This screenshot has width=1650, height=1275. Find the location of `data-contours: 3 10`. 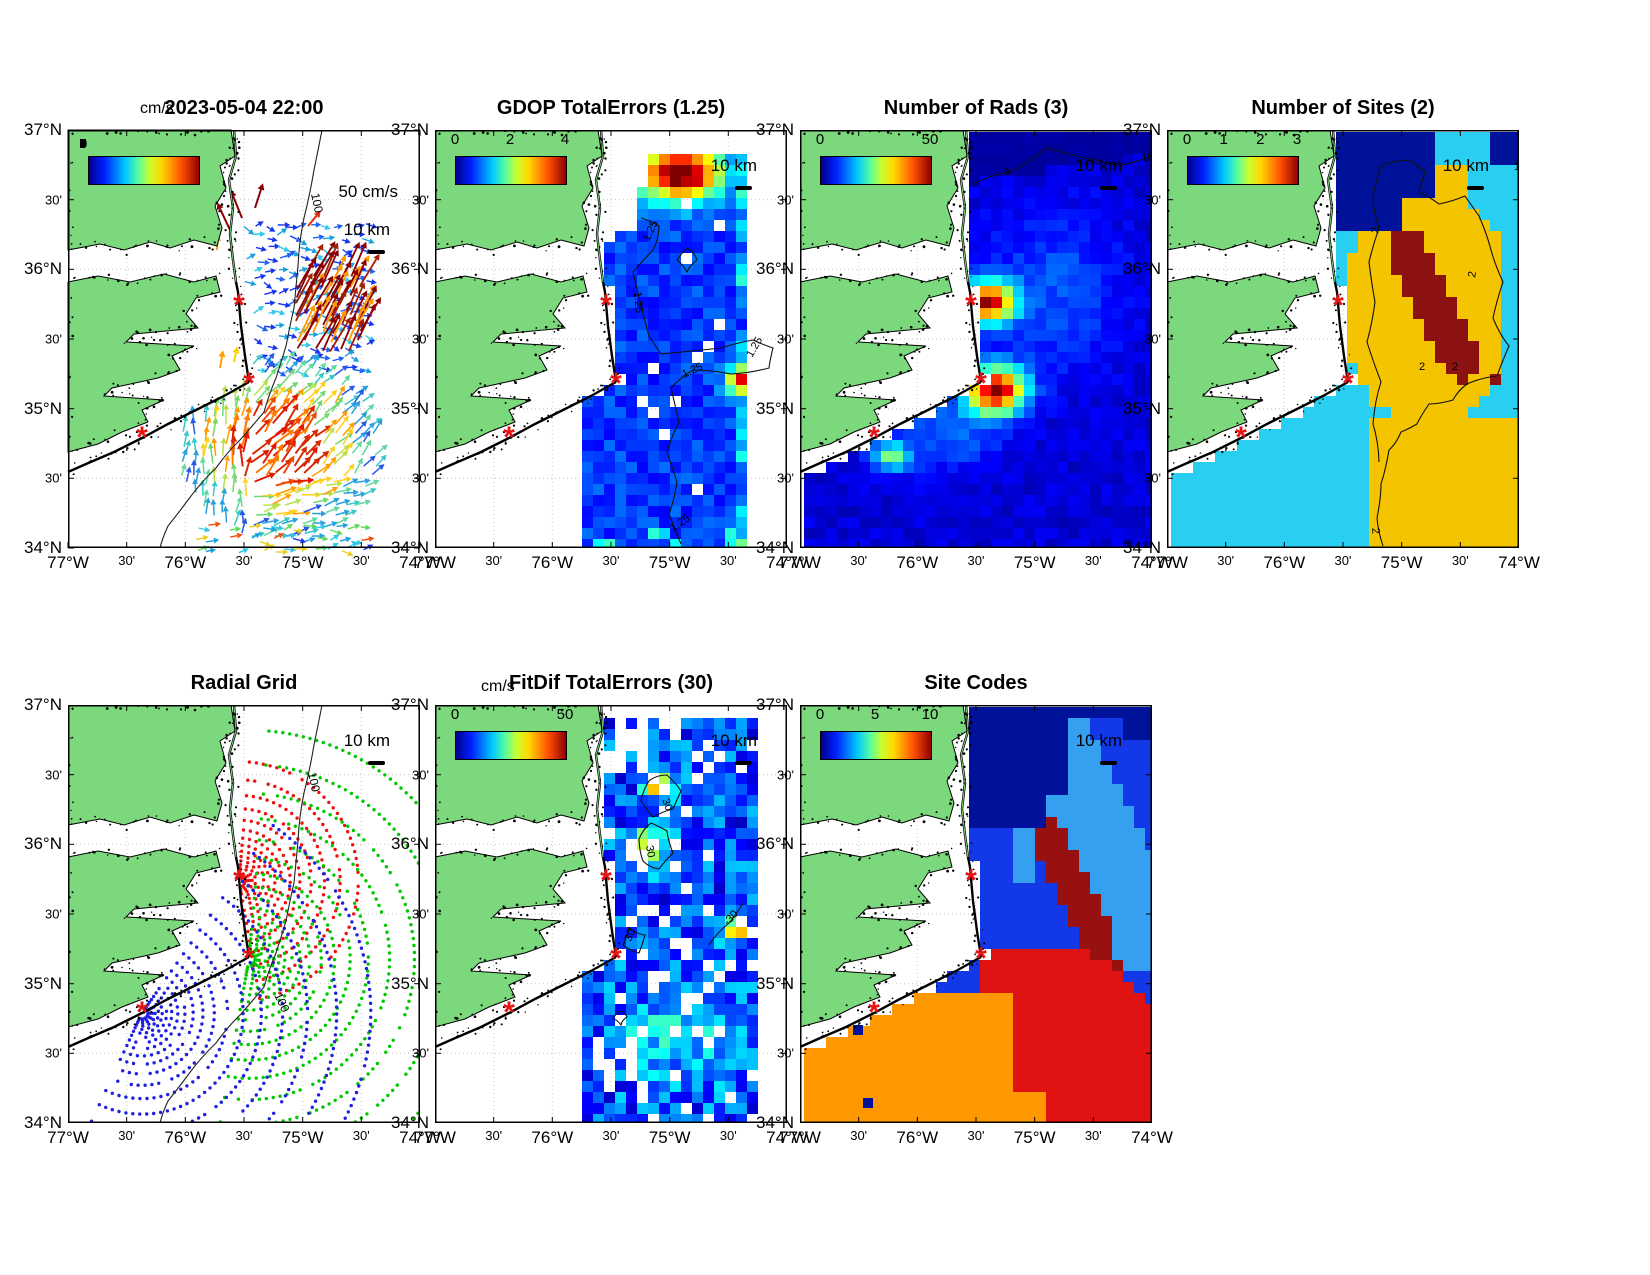

data-contours: 3 10 is located at coordinates (1062, 166).